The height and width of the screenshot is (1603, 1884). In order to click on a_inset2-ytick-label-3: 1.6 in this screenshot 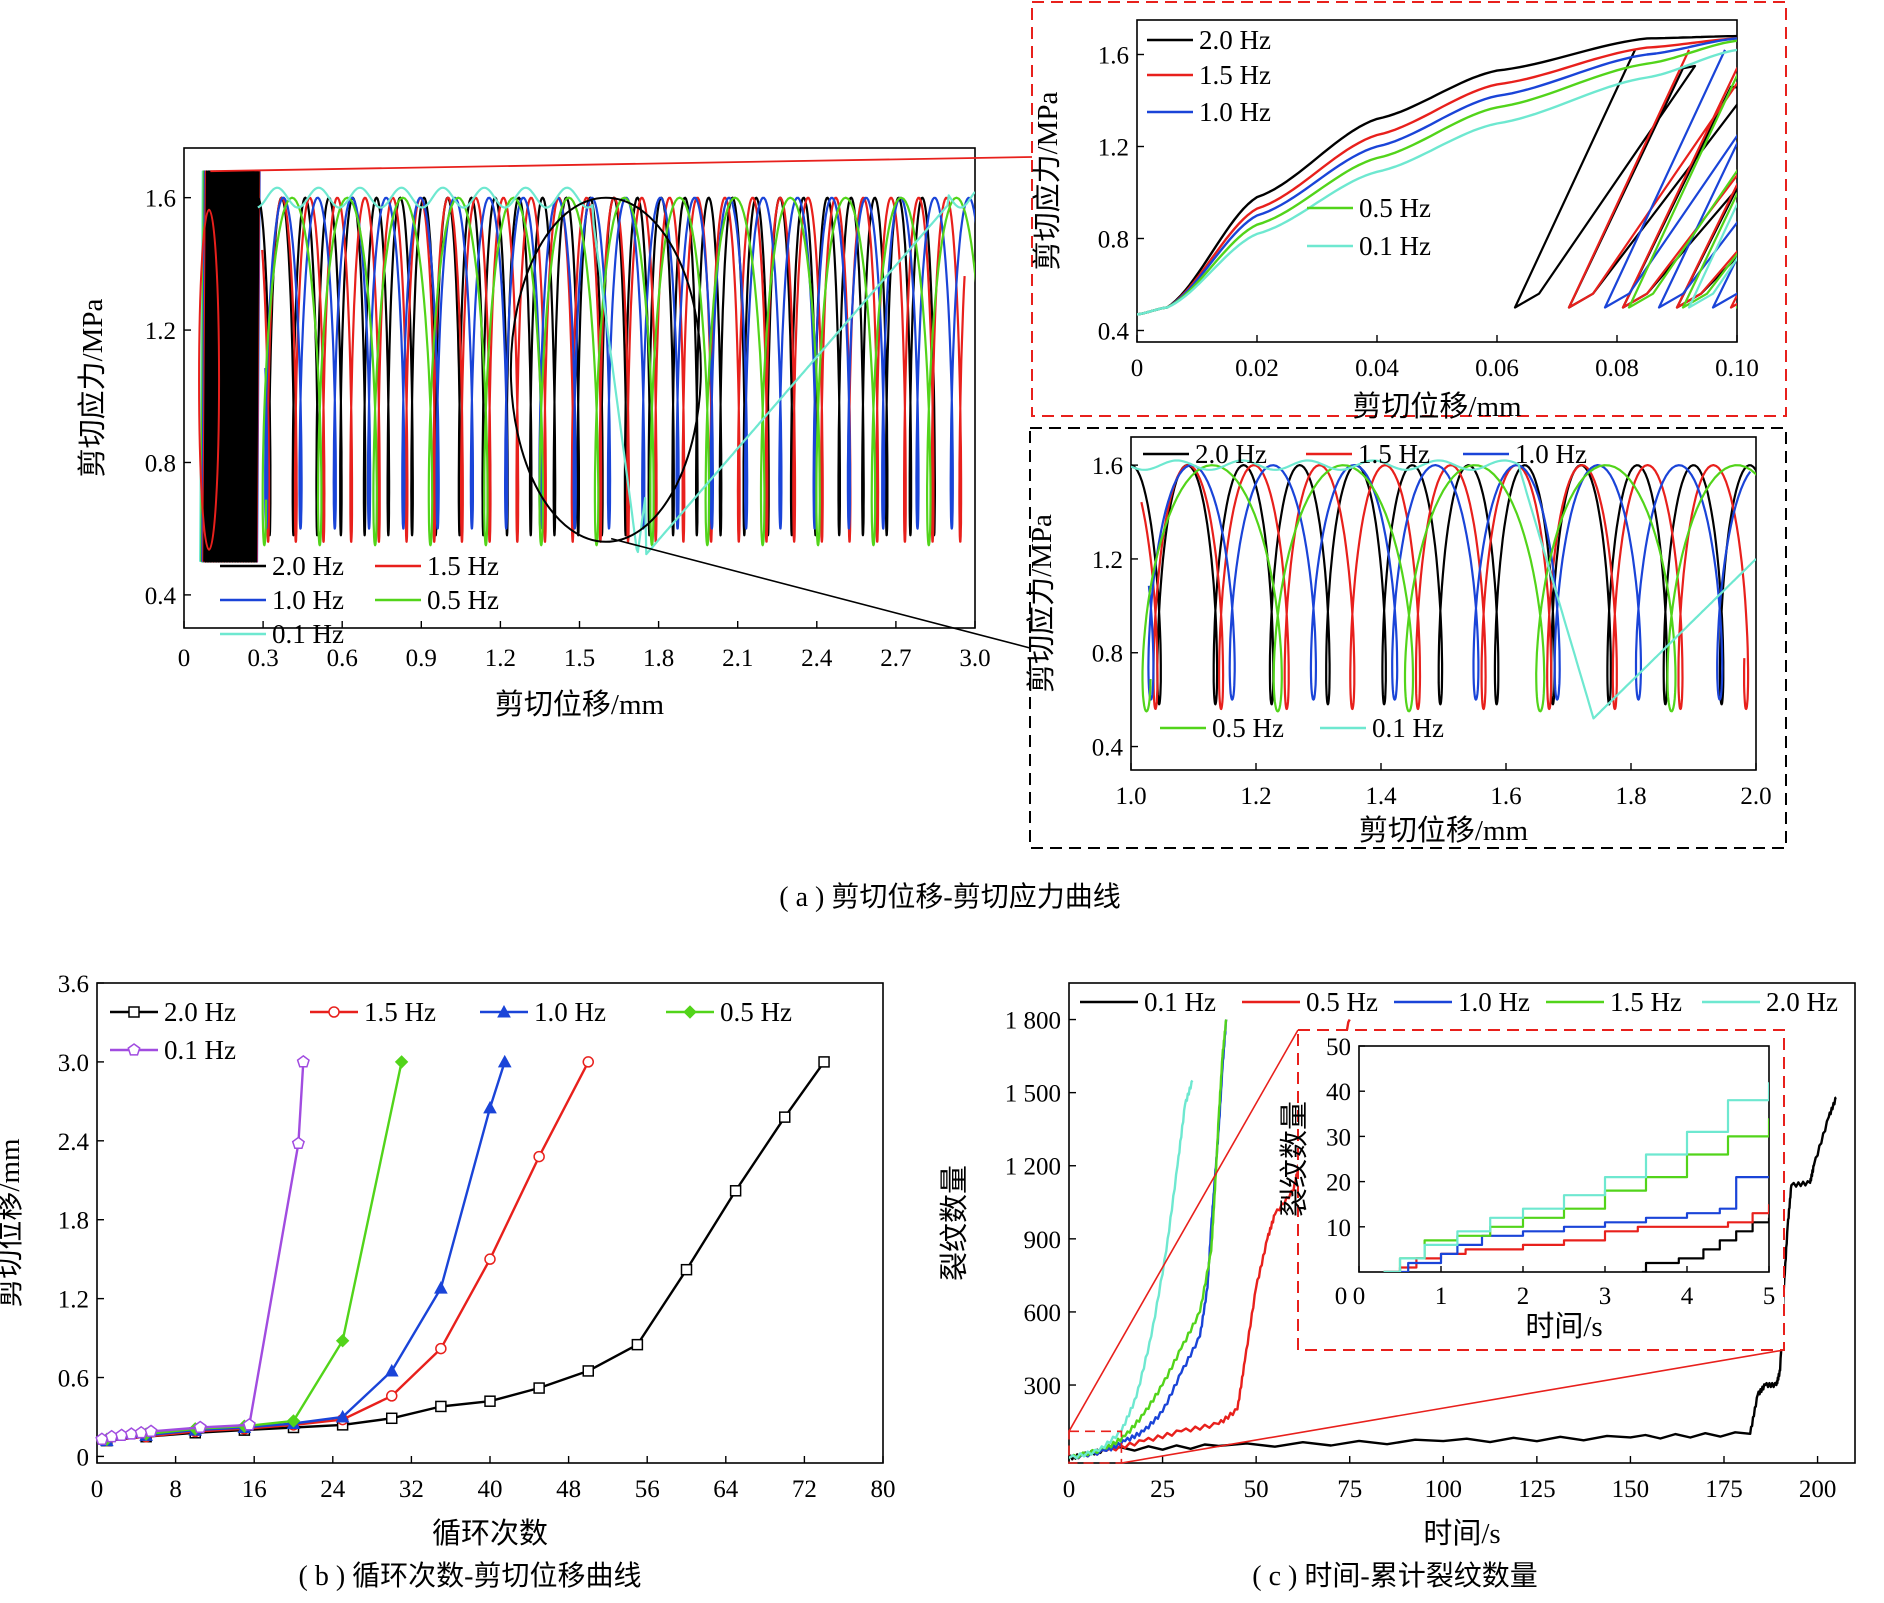, I will do `click(1107, 466)`.